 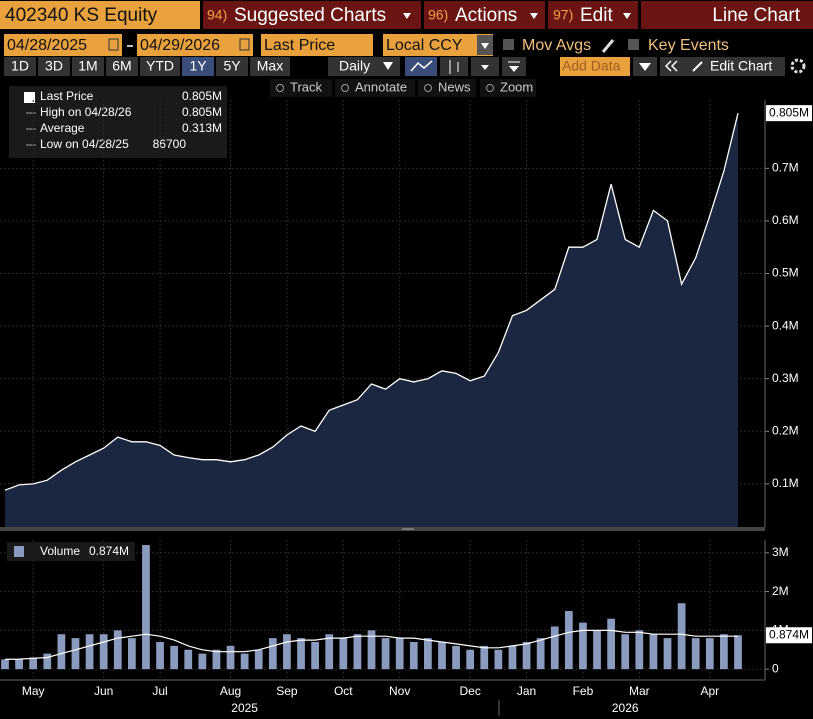 I want to click on edit-chart-button, so click(x=722, y=66).